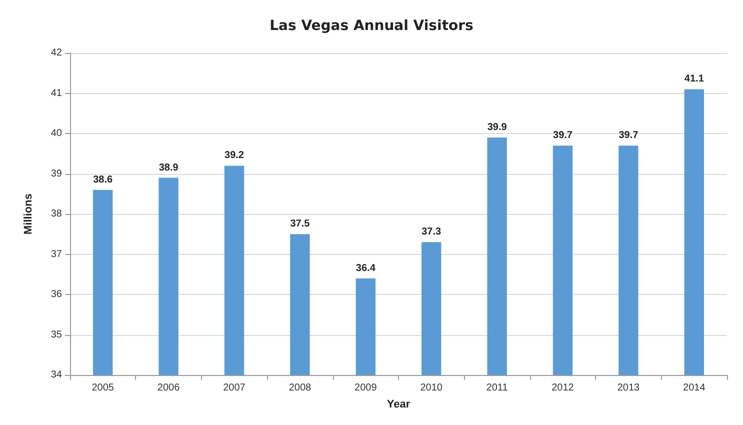 The image size is (743, 425). What do you see at coordinates (103, 388) in the screenshot?
I see `x-tick-label: 2005` at bounding box center [103, 388].